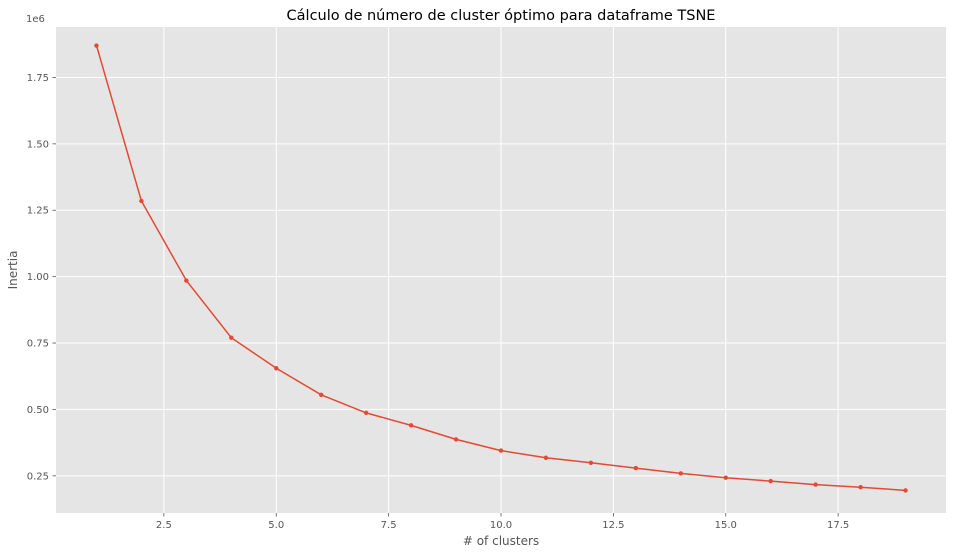  What do you see at coordinates (838, 525) in the screenshot?
I see `x-tick-label: 17.5` at bounding box center [838, 525].